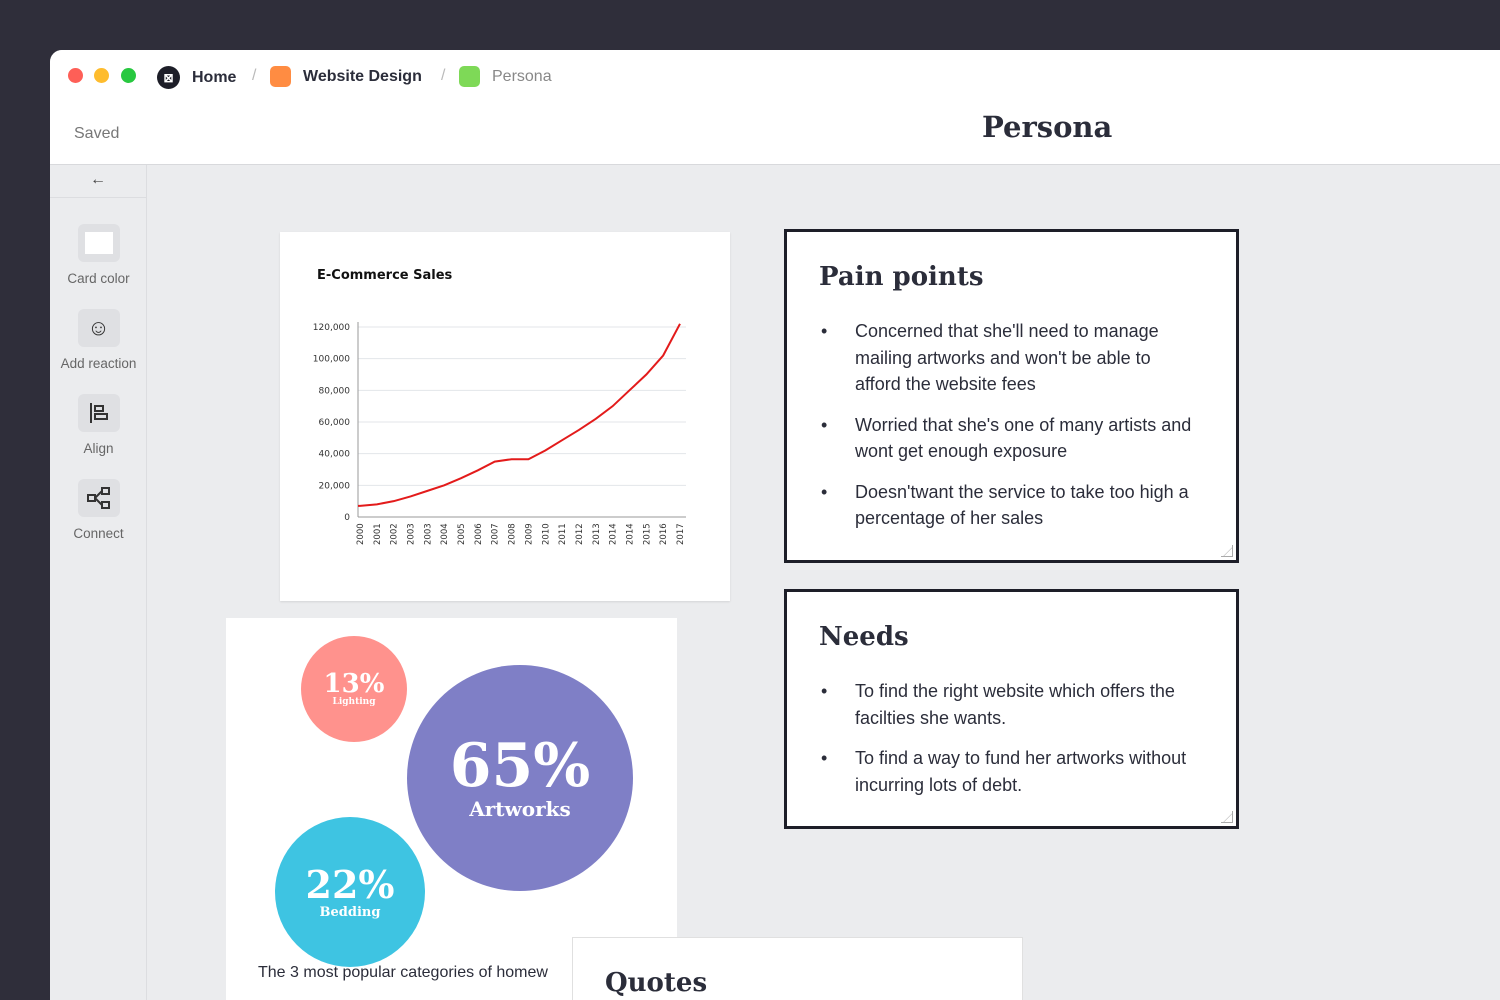 The image size is (1500, 1000). What do you see at coordinates (864, 637) in the screenshot?
I see `card-title: Needs` at bounding box center [864, 637].